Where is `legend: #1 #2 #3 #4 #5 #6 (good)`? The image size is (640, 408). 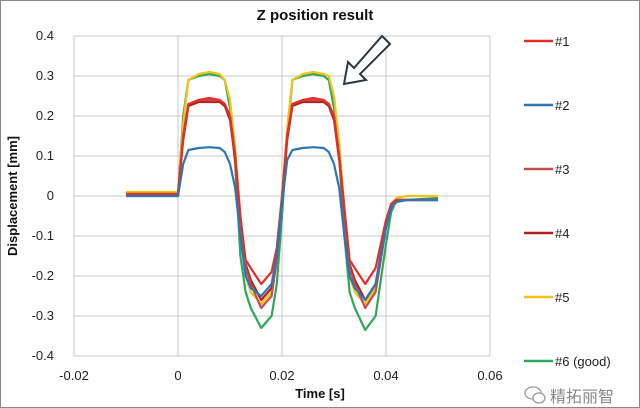 legend: #1 #2 #3 #4 #5 #6 (good) is located at coordinates (567, 201).